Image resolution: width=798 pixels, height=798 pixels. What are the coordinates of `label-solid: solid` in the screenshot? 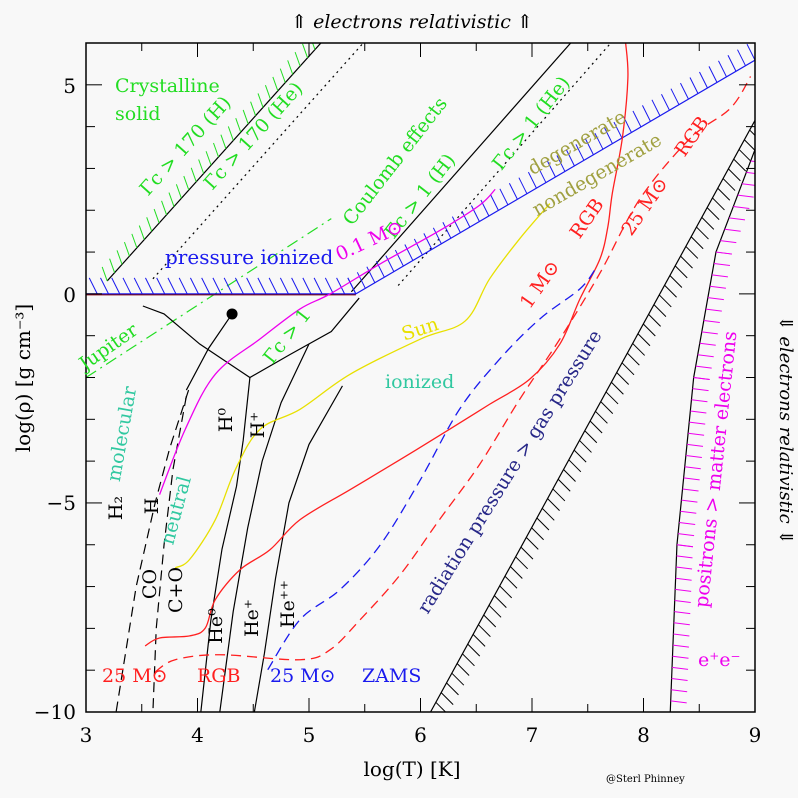 It's located at (138, 114).